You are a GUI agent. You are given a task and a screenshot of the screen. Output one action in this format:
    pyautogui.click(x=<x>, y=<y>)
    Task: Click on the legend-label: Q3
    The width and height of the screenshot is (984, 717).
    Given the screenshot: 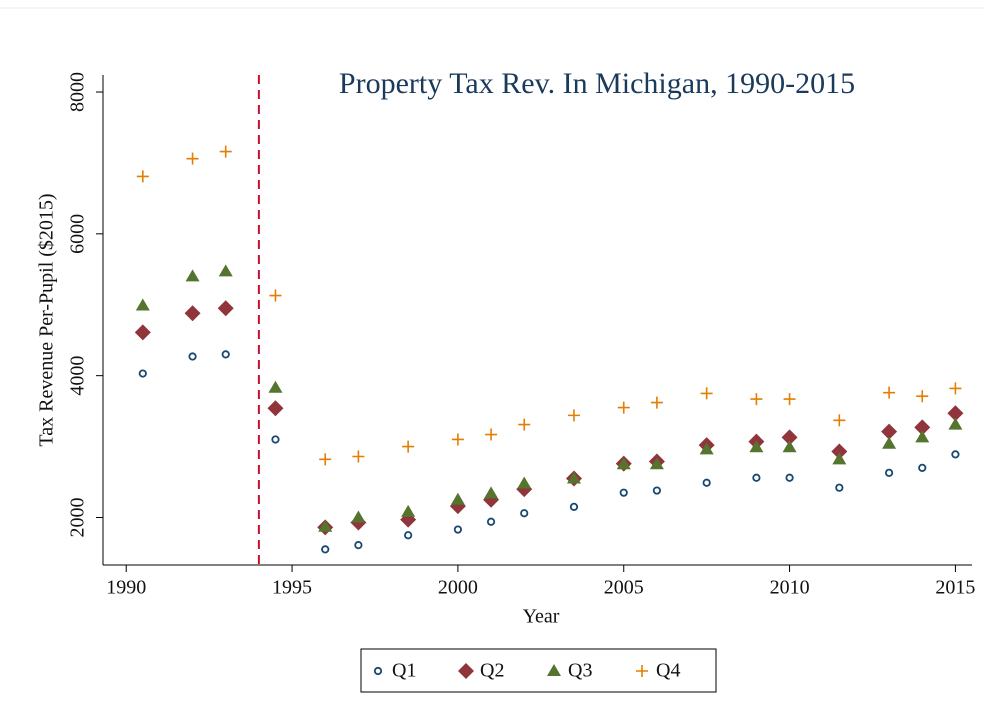 What is the action you would take?
    pyautogui.click(x=580, y=671)
    